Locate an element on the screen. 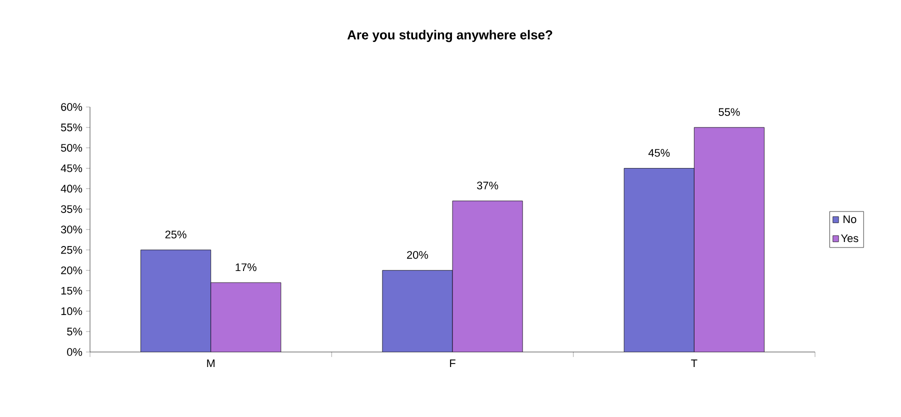  x-tick-label: F is located at coordinates (453, 364).